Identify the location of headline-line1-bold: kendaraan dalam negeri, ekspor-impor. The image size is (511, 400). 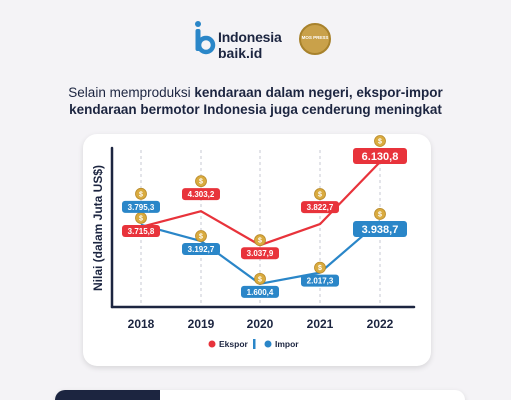
(318, 92).